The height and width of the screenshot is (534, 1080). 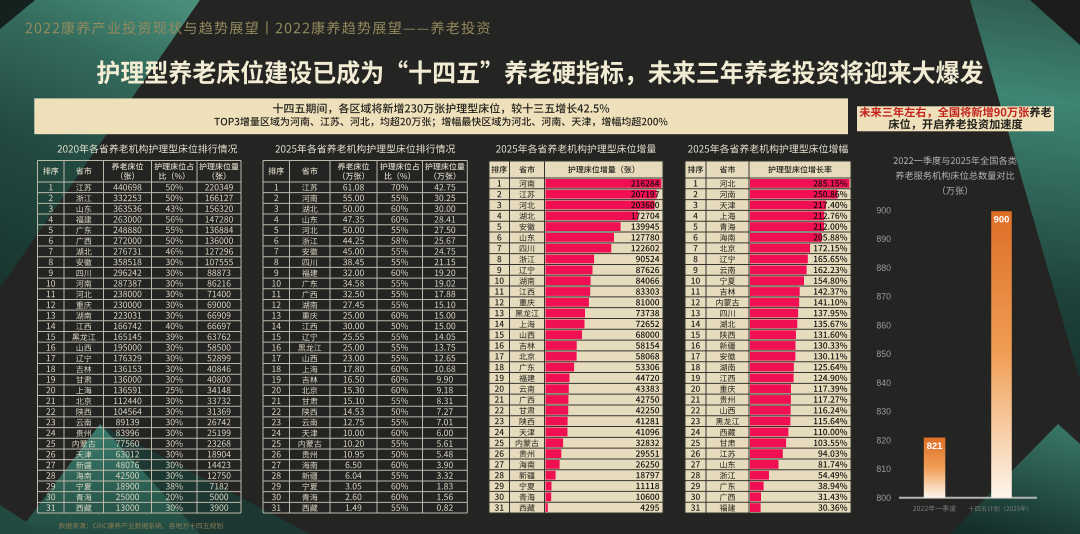 What do you see at coordinates (883, 297) in the screenshot?
I see `svg-text: 870` at bounding box center [883, 297].